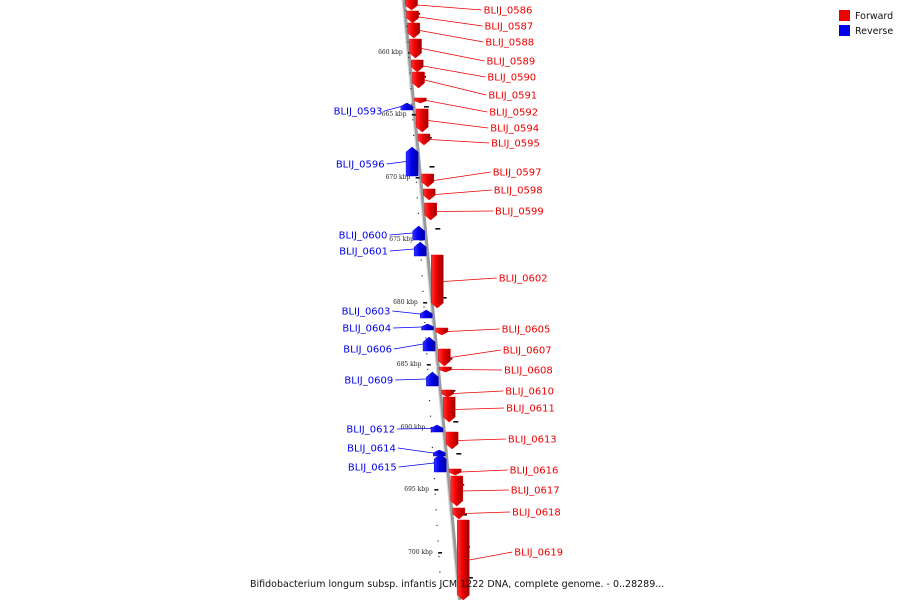 The width and height of the screenshot is (900, 600). What do you see at coordinates (866, 23) in the screenshot?
I see `legend: Forward Reverse` at bounding box center [866, 23].